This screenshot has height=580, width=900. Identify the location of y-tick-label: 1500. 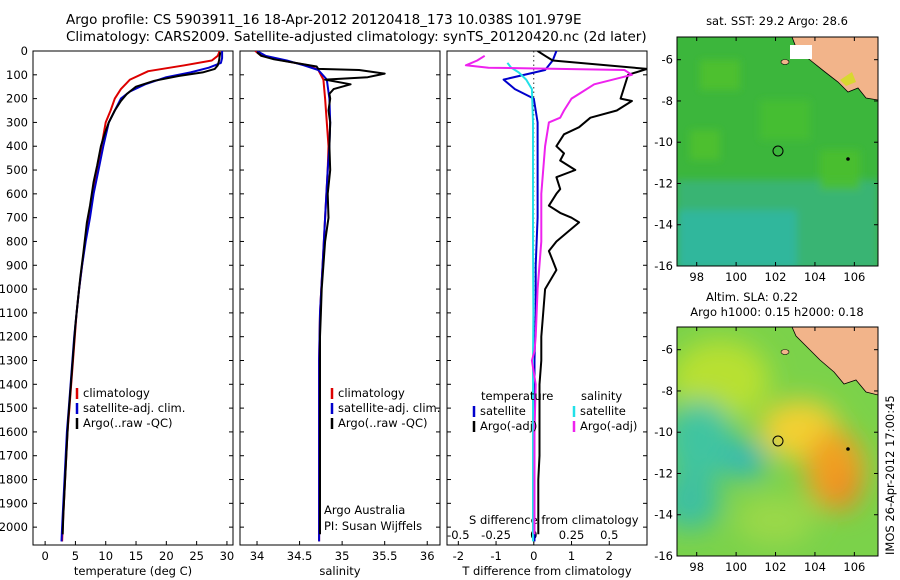
(14, 408).